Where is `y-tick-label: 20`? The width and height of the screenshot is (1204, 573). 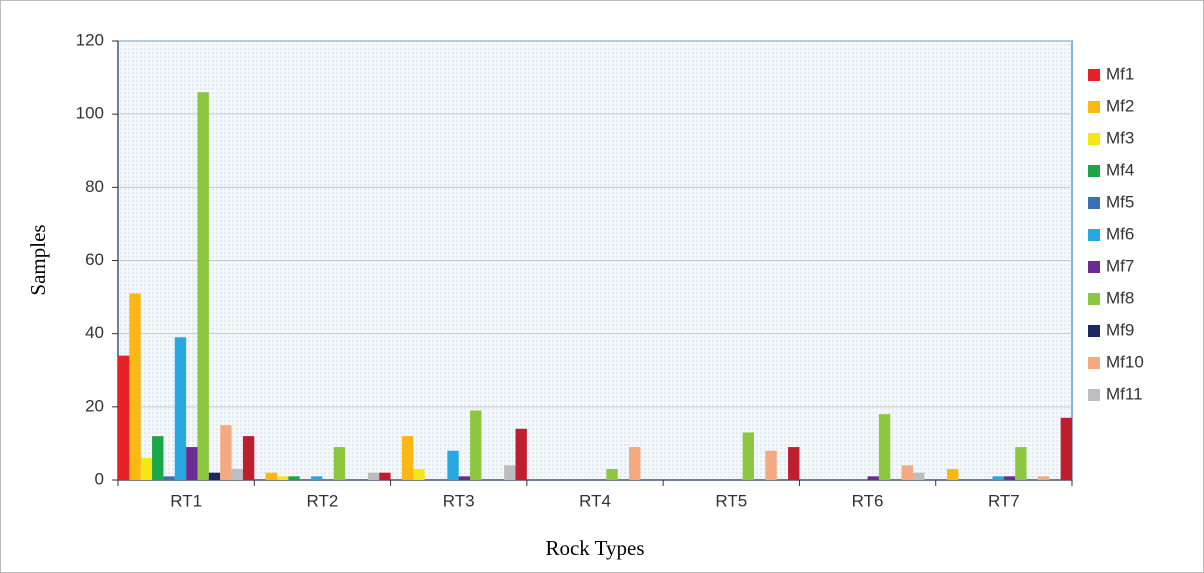
y-tick-label: 20 is located at coordinates (94, 405).